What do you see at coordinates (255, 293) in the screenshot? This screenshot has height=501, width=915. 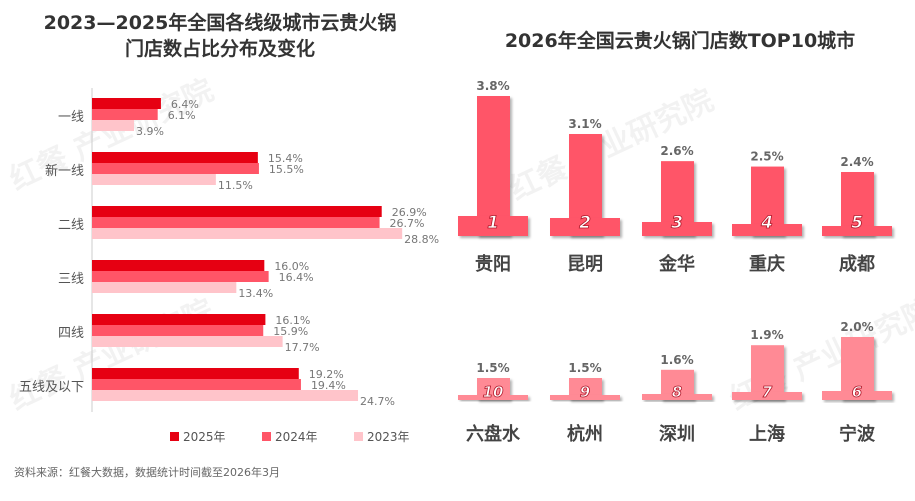 I see `data-label: 13.4%` at bounding box center [255, 293].